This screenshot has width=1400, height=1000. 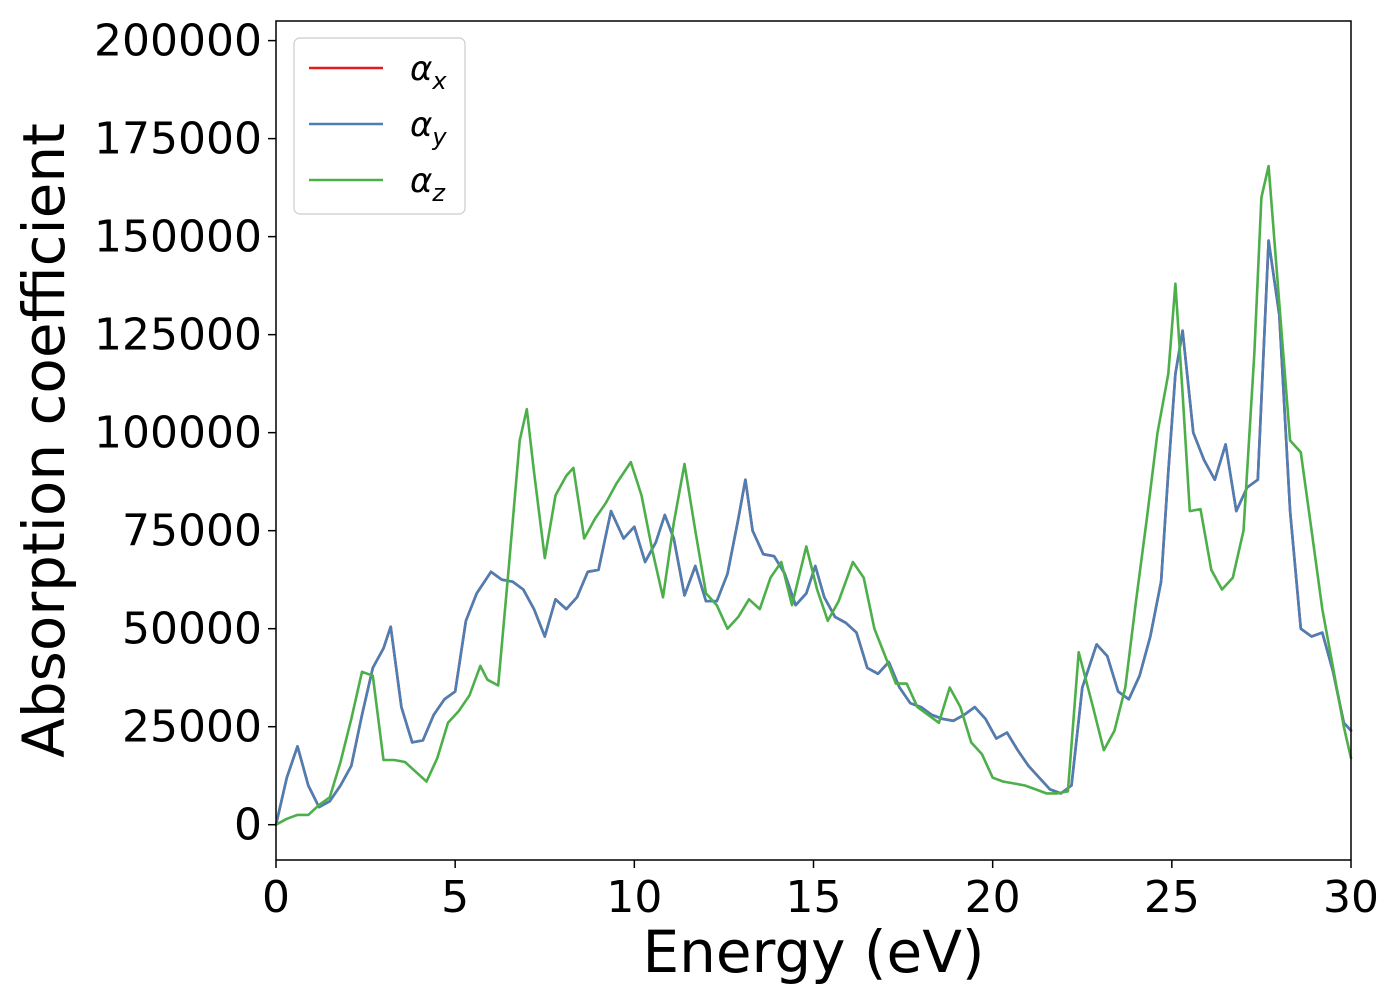 I want to click on x-tick-label: 30, so click(x=1351, y=897).